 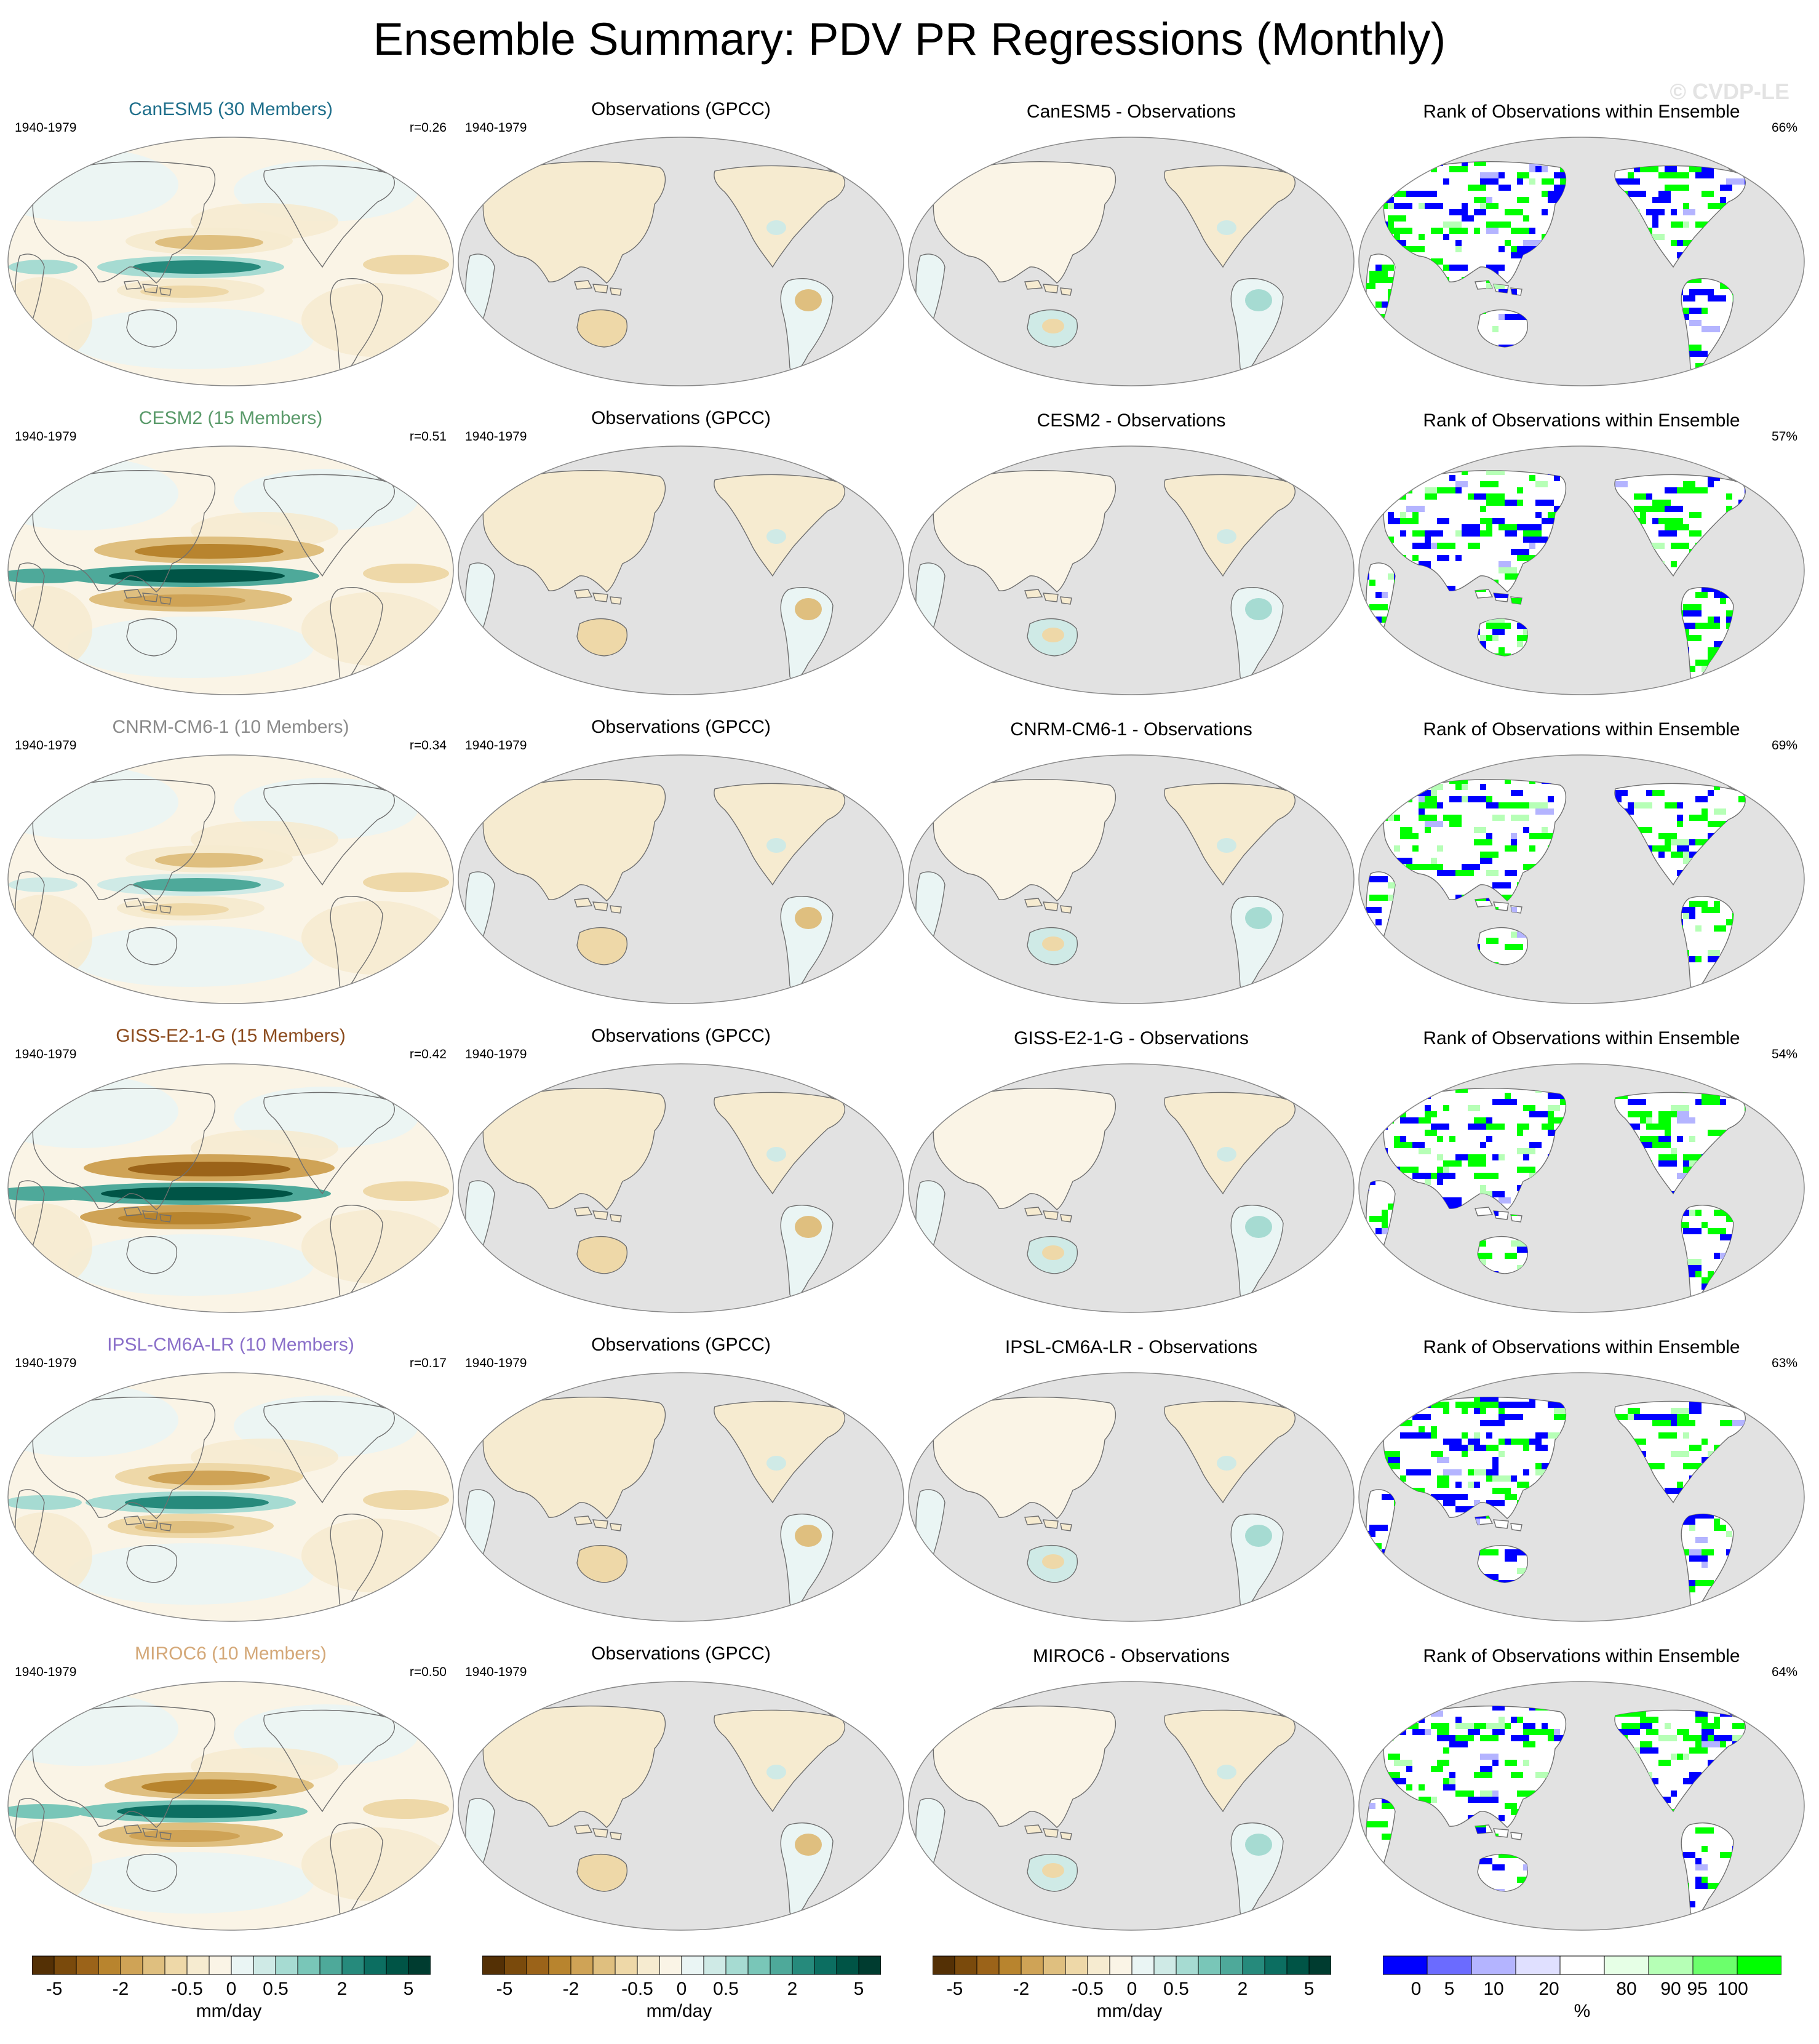 I want to click on panel-title: Rank of Observations within Ensemble, so click(x=1581, y=1347).